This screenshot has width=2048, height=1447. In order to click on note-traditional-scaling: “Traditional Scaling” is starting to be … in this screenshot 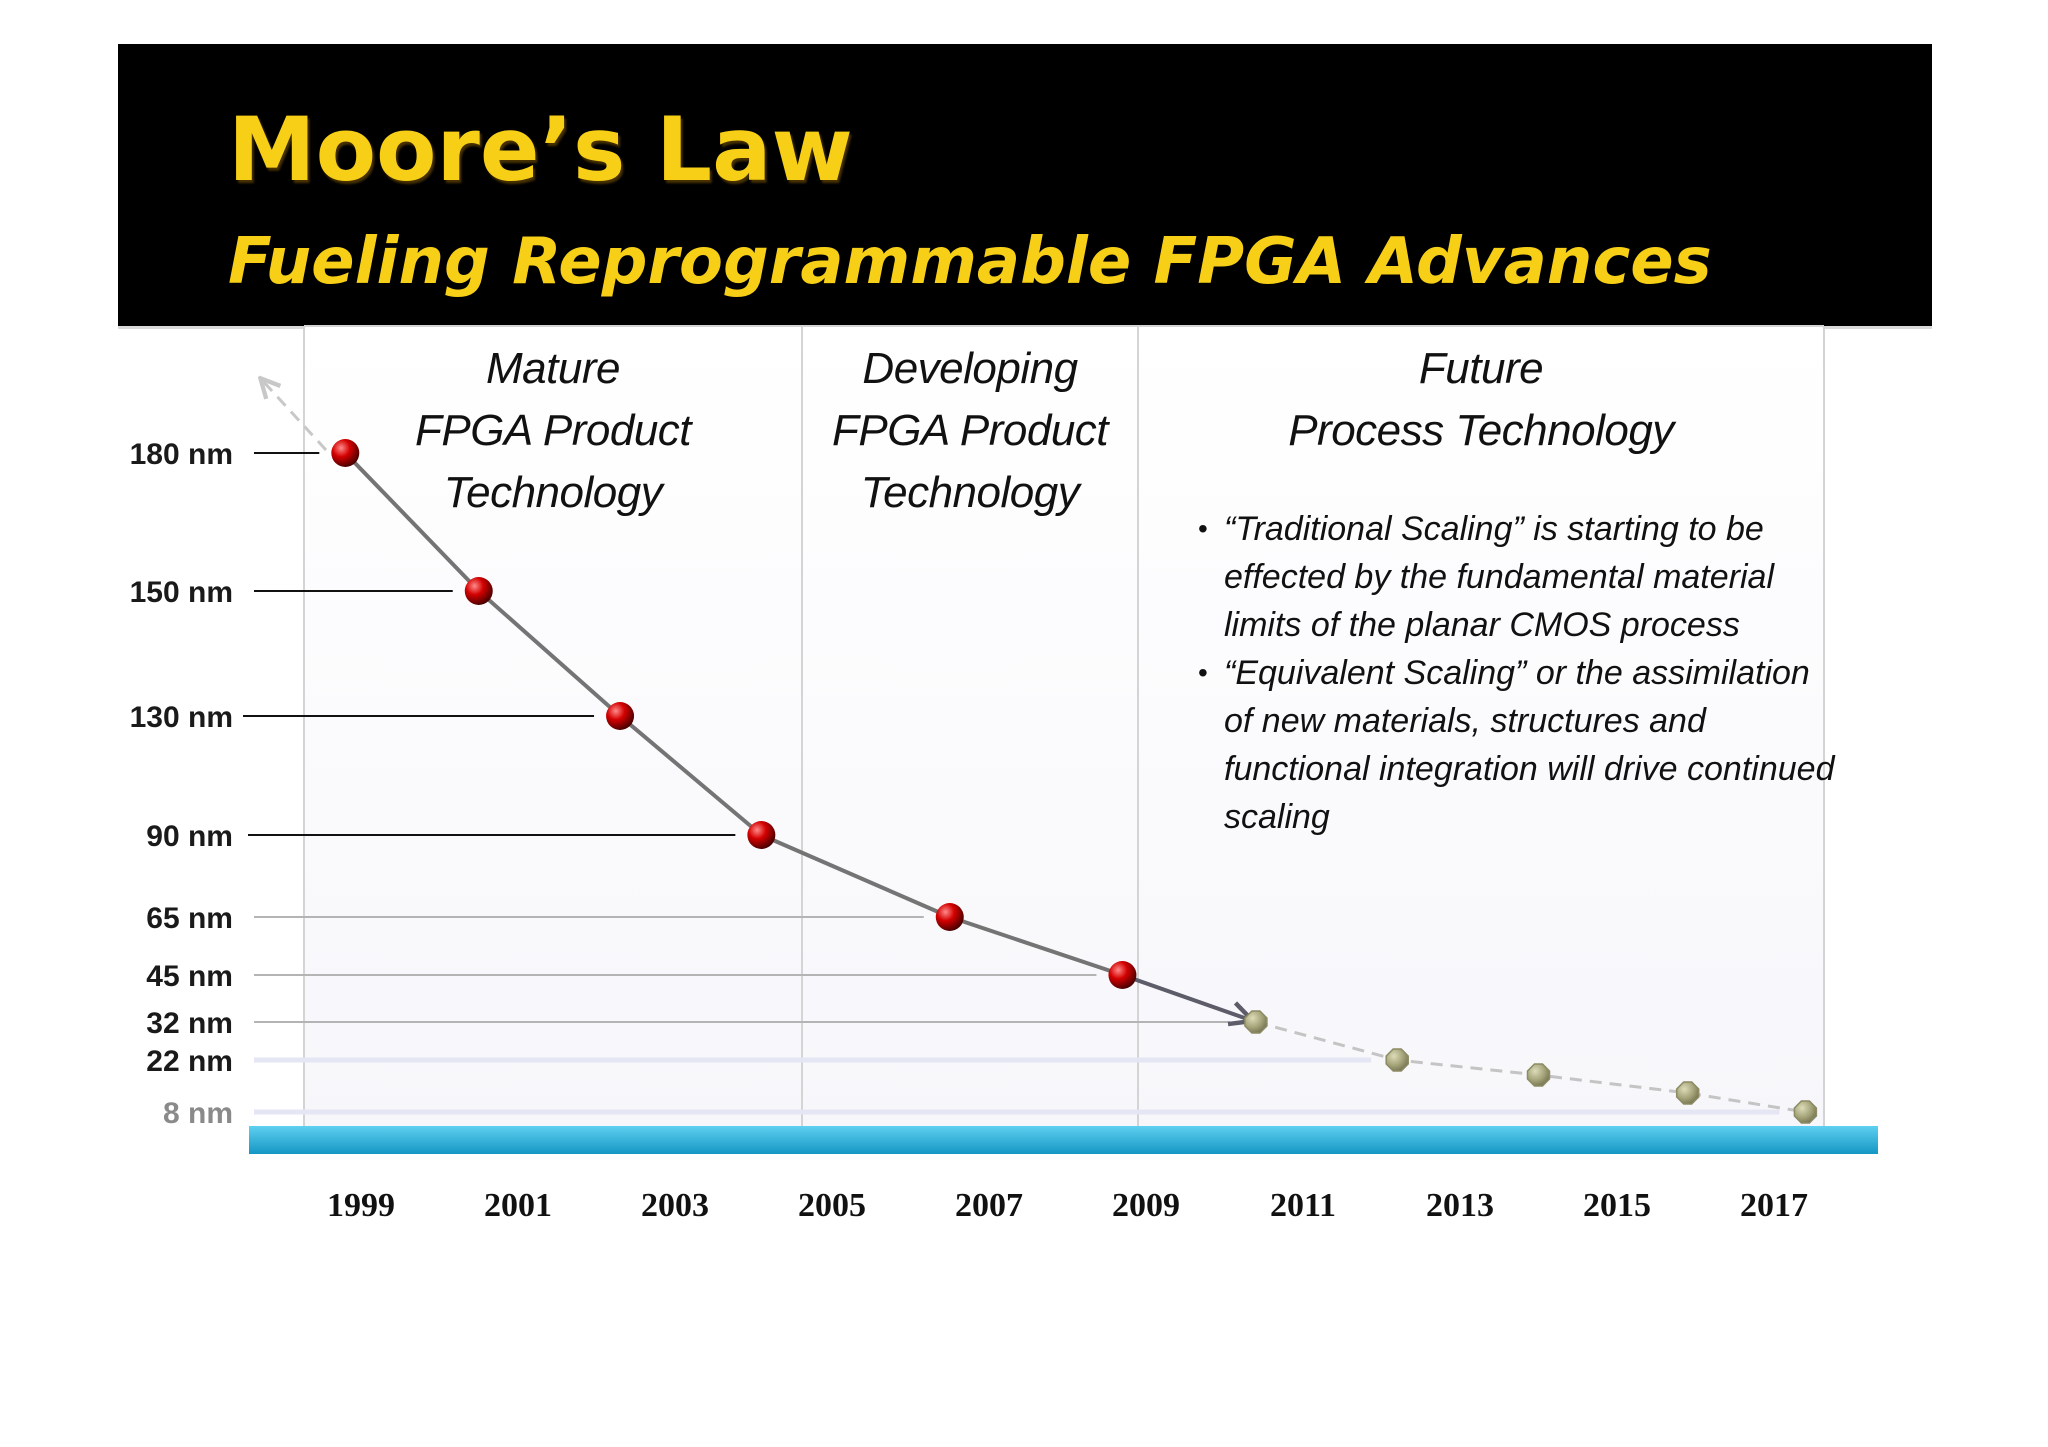, I will do `click(1518, 577)`.